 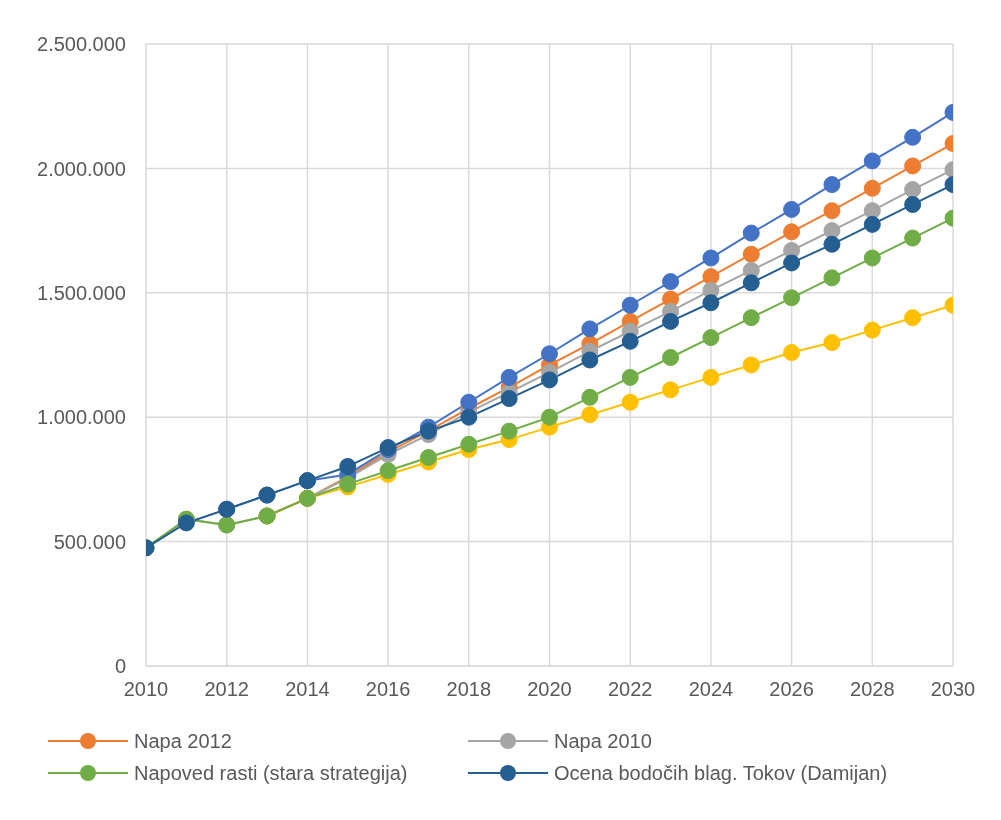 I want to click on y-tick-label: 500.000, so click(x=89, y=541).